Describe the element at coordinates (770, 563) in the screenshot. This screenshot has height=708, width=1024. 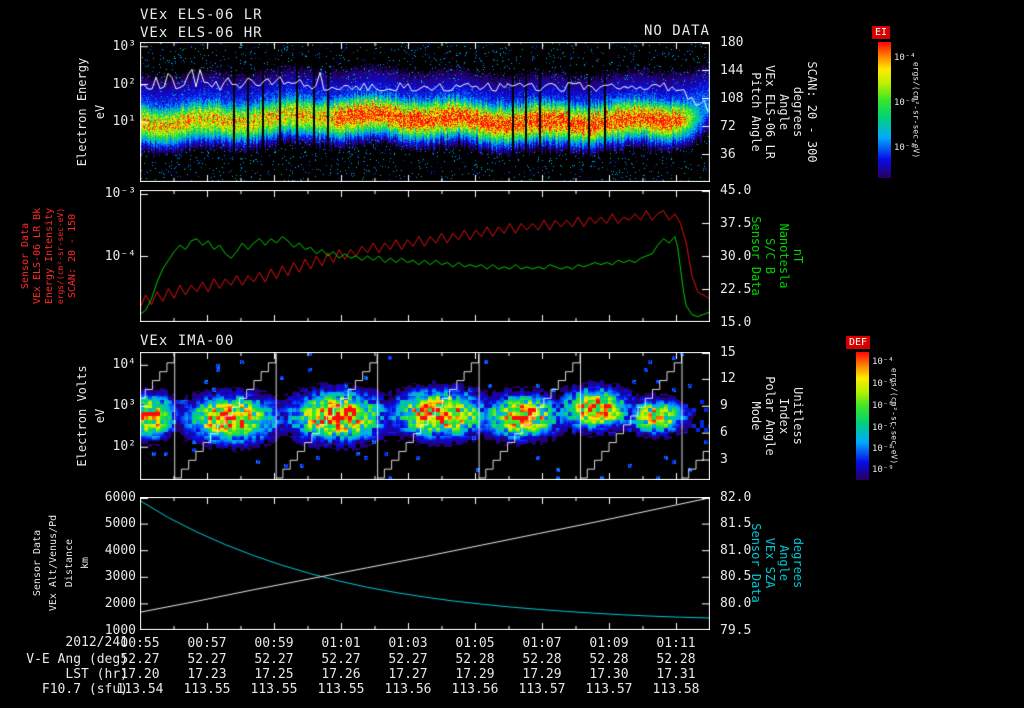
I see `p4-right-title-1: VEx SZA` at that location.